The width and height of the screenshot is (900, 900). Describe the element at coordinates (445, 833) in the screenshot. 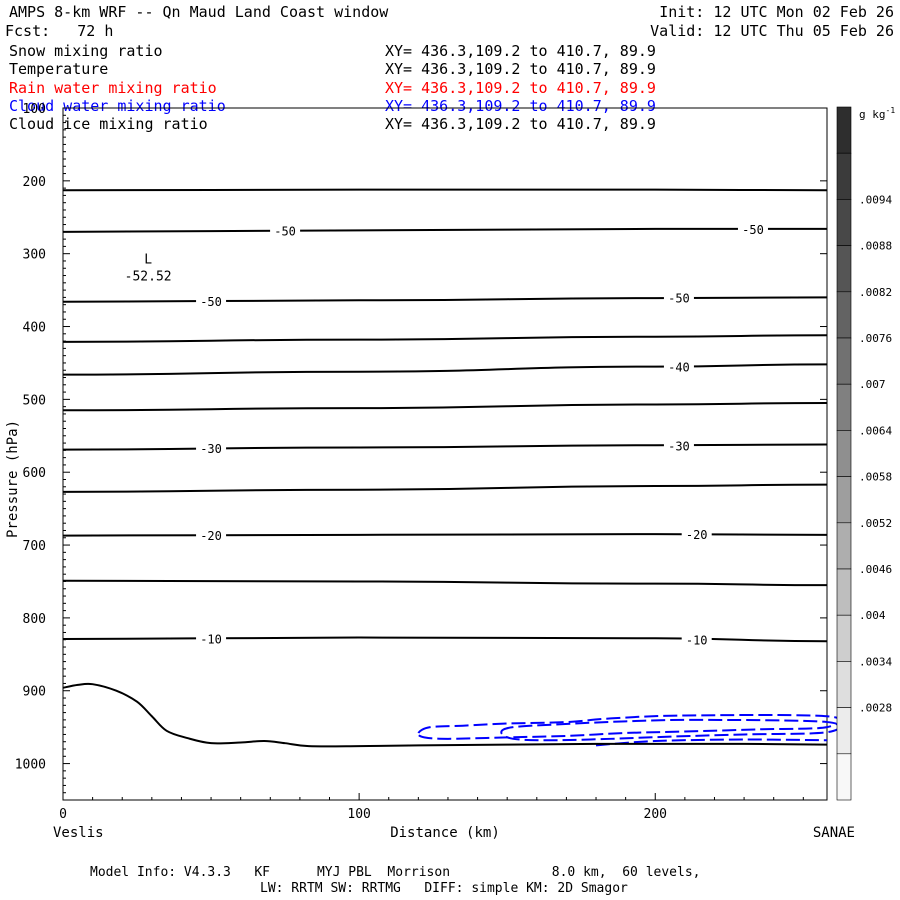

I see `x-axis-label: Distance (km)` at that location.